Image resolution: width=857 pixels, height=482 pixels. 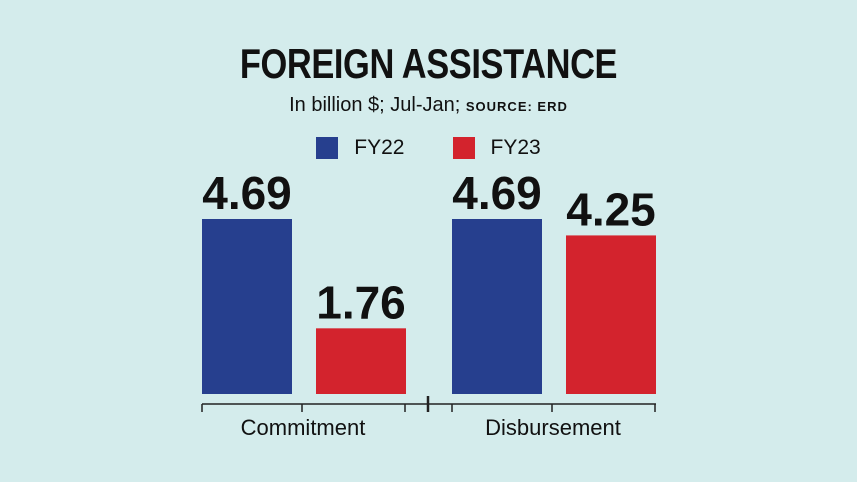 I want to click on subtitle-text: In billion $; Jul-Jan;, so click(x=375, y=105).